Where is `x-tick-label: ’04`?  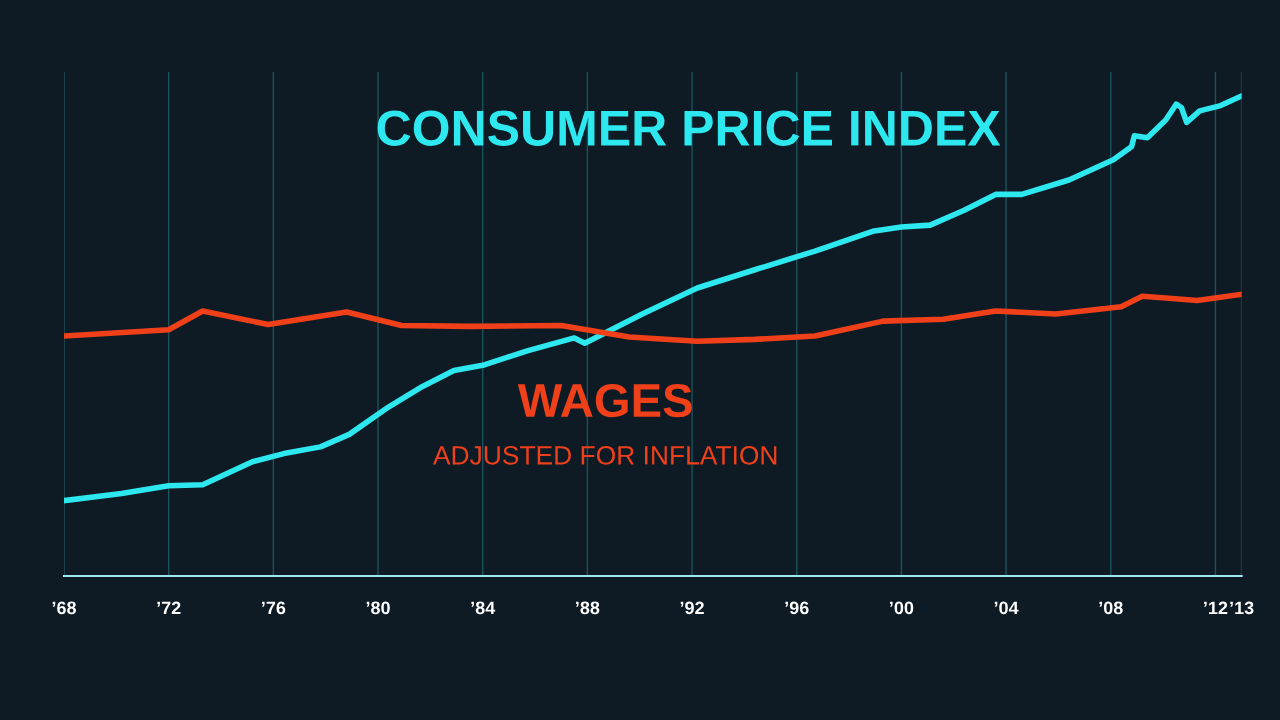
x-tick-label: ’04 is located at coordinates (1006, 608).